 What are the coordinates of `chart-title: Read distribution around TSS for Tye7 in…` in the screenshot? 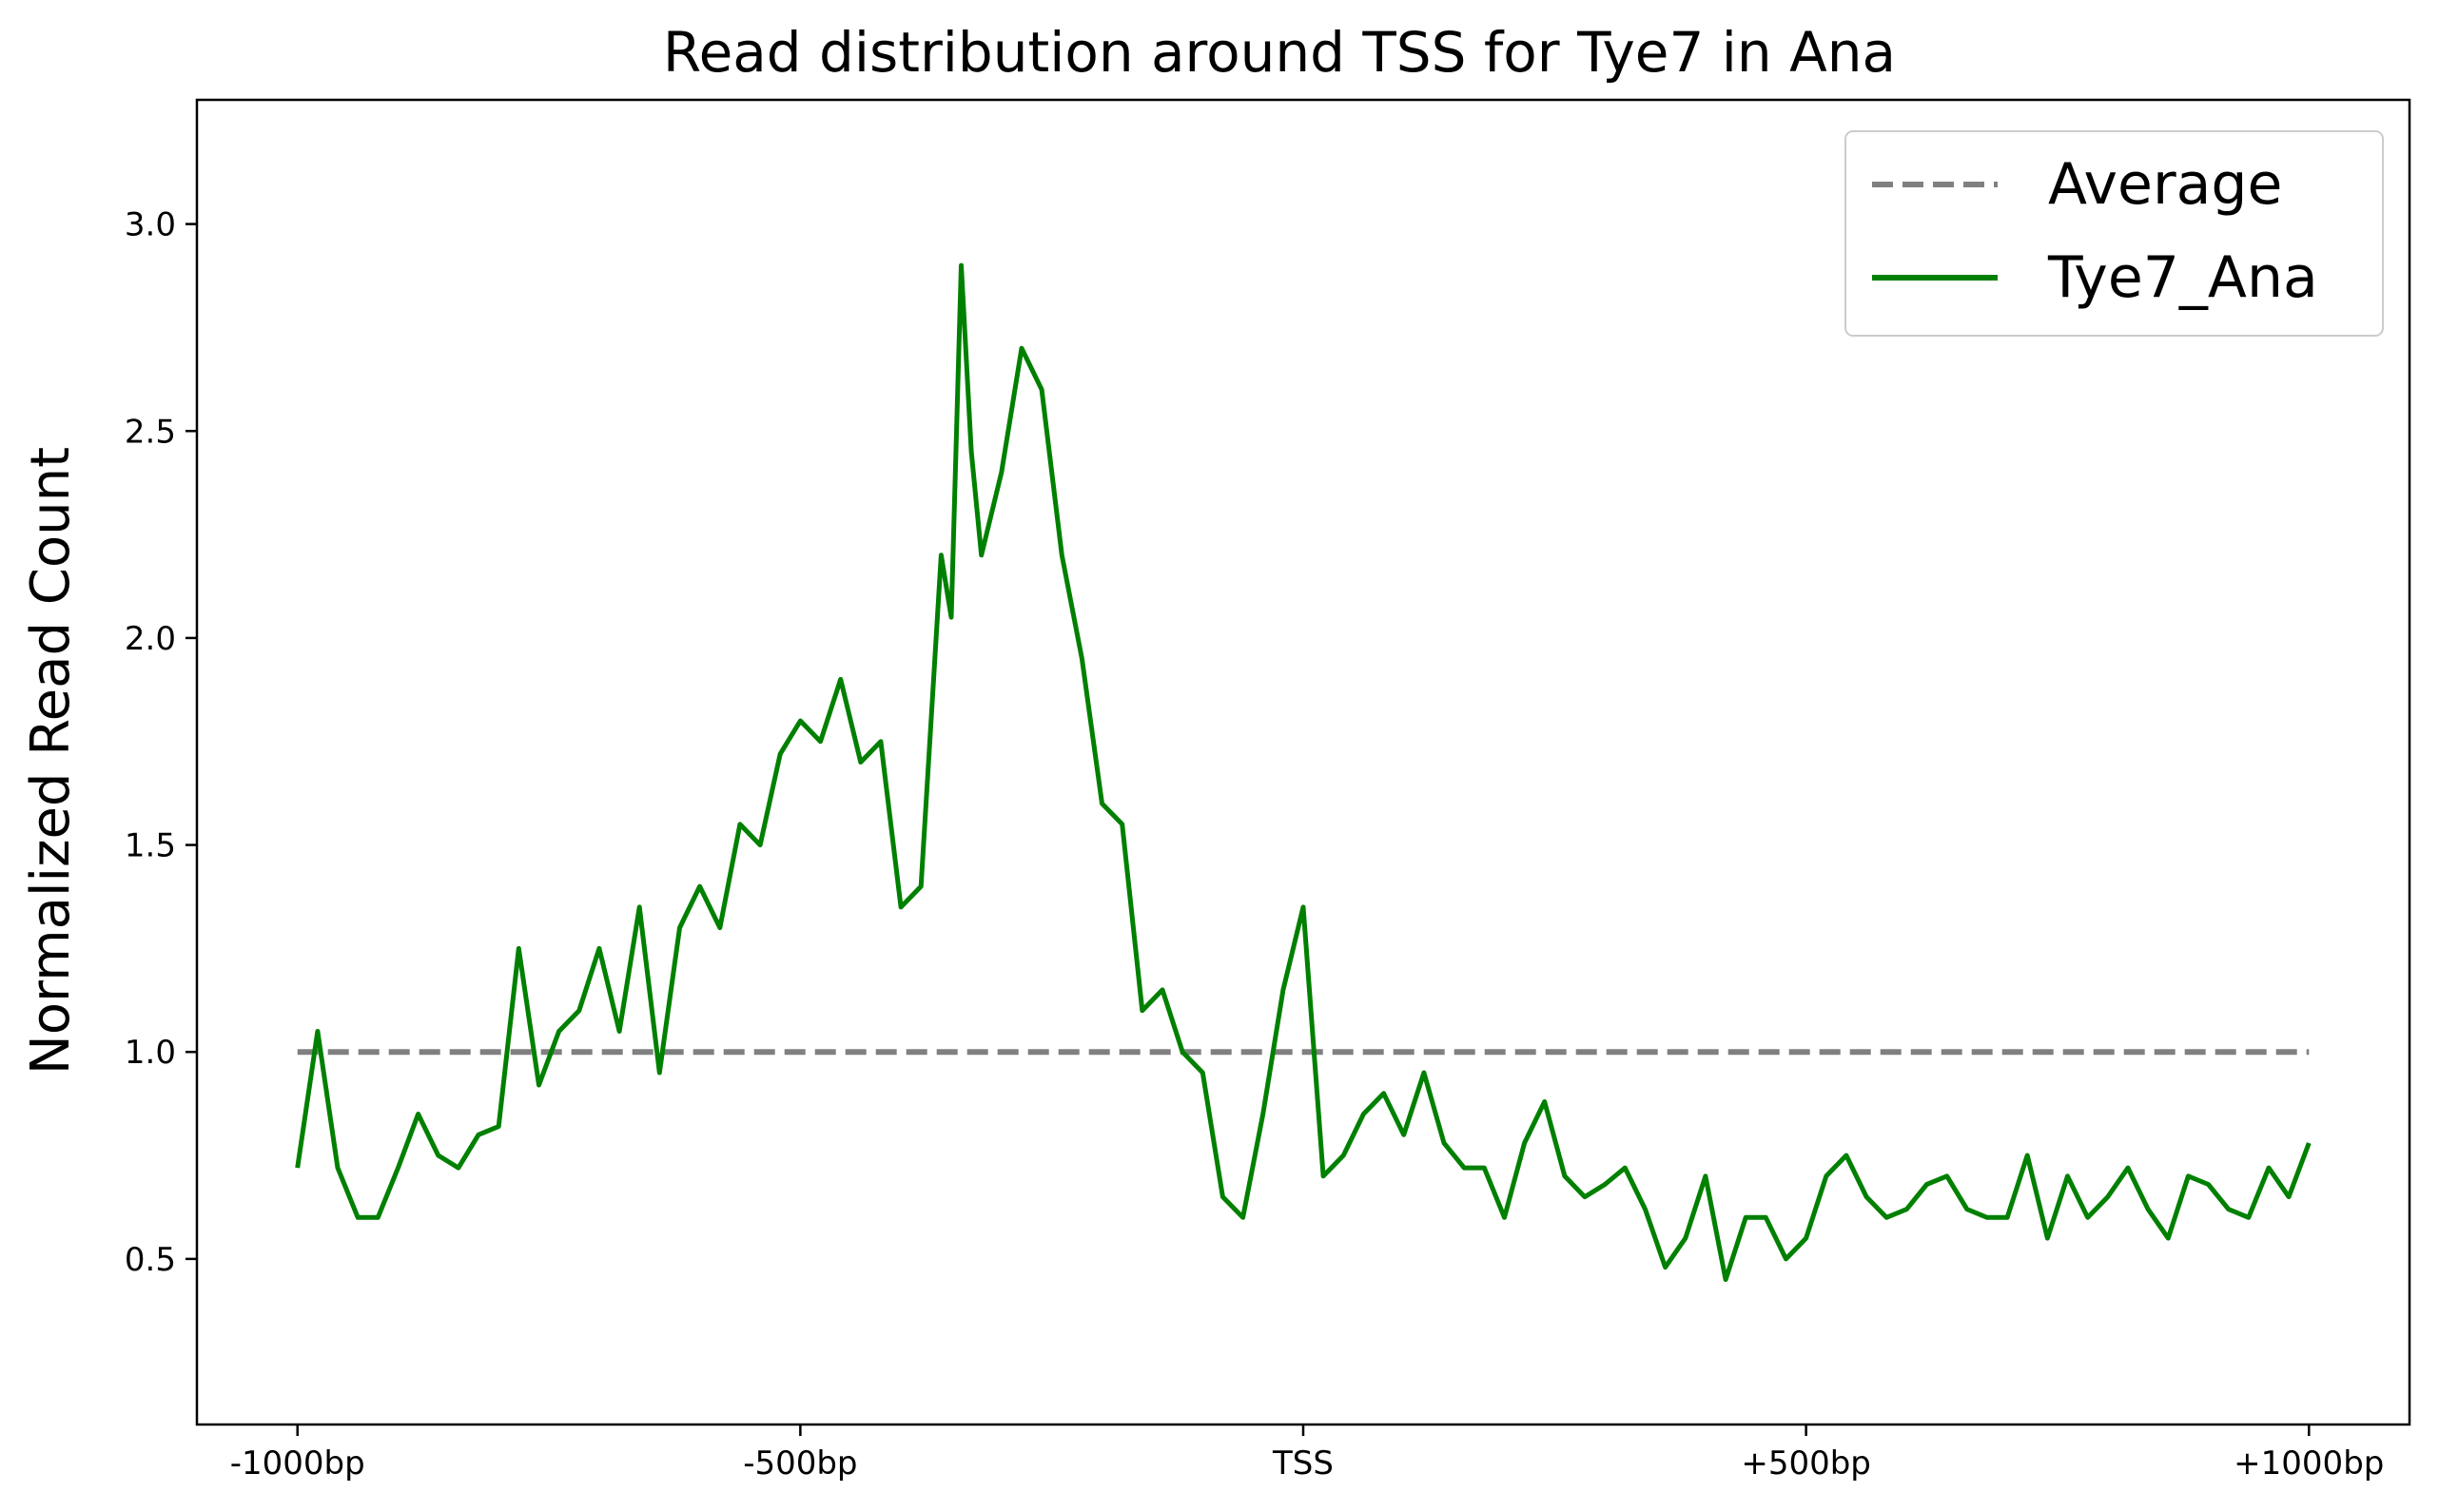 It's located at (1279, 52).